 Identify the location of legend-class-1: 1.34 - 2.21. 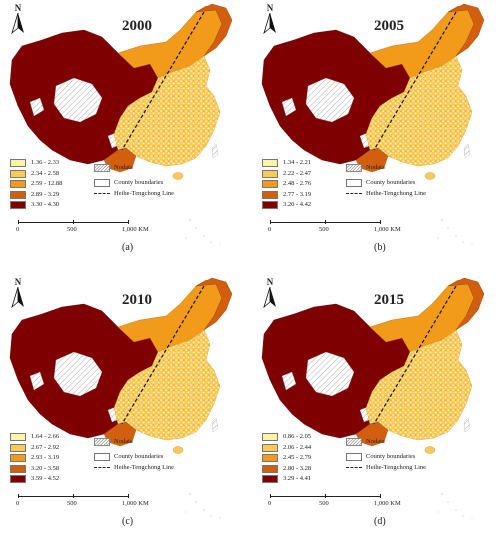
(286, 163).